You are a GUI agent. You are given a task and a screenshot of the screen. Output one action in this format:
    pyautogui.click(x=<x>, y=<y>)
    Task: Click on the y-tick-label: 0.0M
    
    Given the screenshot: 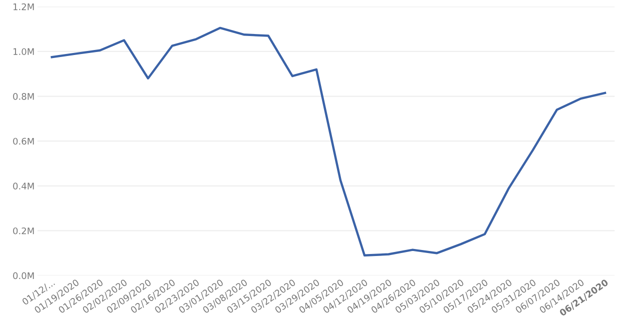 What is the action you would take?
    pyautogui.click(x=23, y=276)
    